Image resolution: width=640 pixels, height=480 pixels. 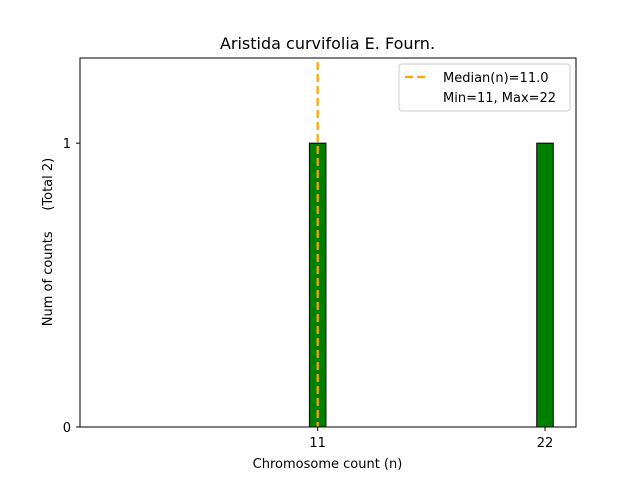 I want to click on legend-entry: Min=11, Max=22, so click(x=499, y=98).